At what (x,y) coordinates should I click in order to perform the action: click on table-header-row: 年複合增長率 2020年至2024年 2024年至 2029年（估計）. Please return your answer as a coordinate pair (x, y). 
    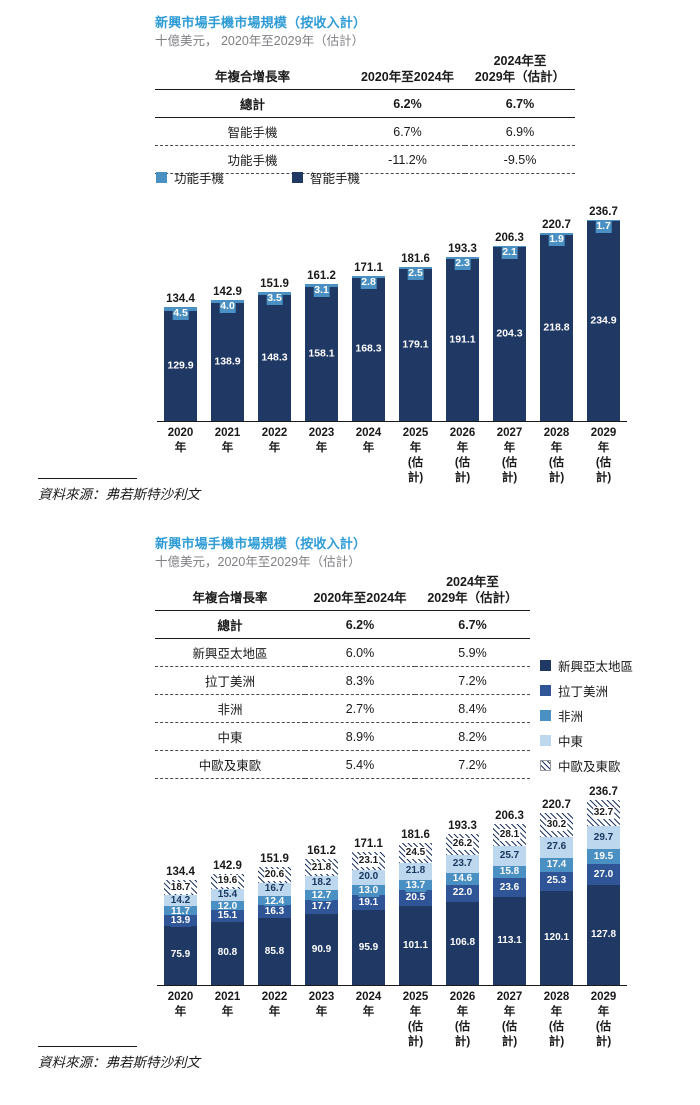
    Looking at the image, I should click on (342, 592).